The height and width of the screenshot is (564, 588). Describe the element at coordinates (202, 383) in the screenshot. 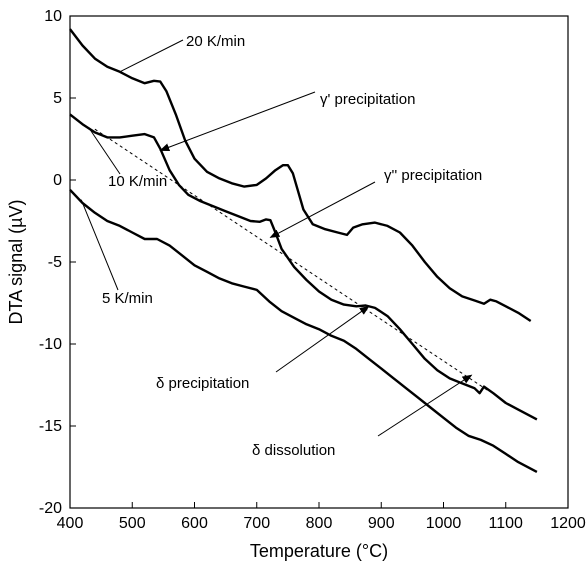

I see `annotation-label-precipitation: δ precipitation` at that location.